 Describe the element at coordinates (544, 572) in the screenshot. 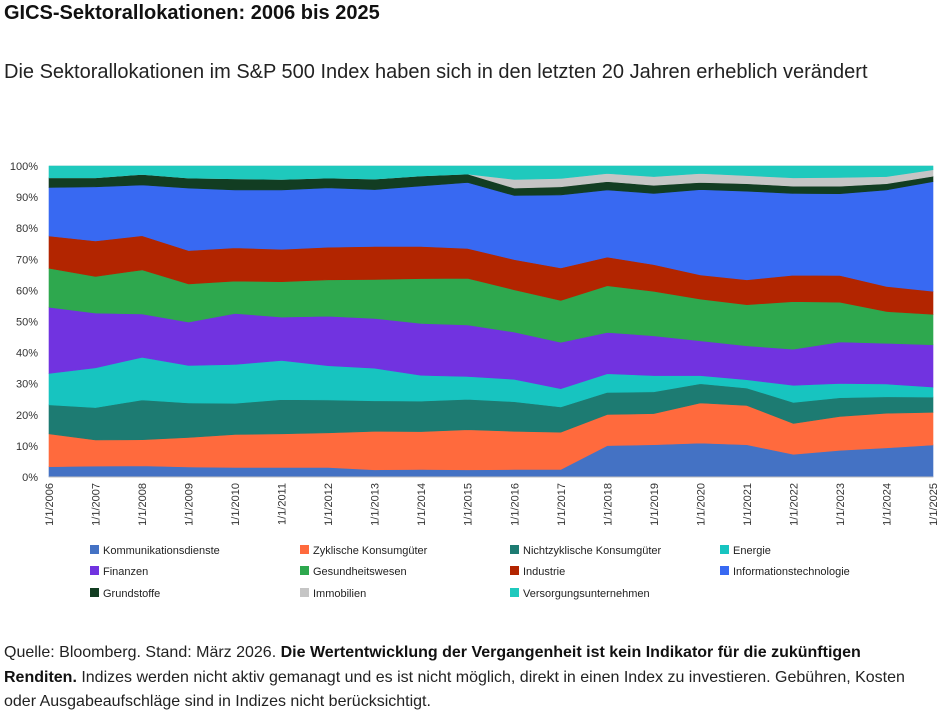

I see `legend-label: Industrie` at that location.